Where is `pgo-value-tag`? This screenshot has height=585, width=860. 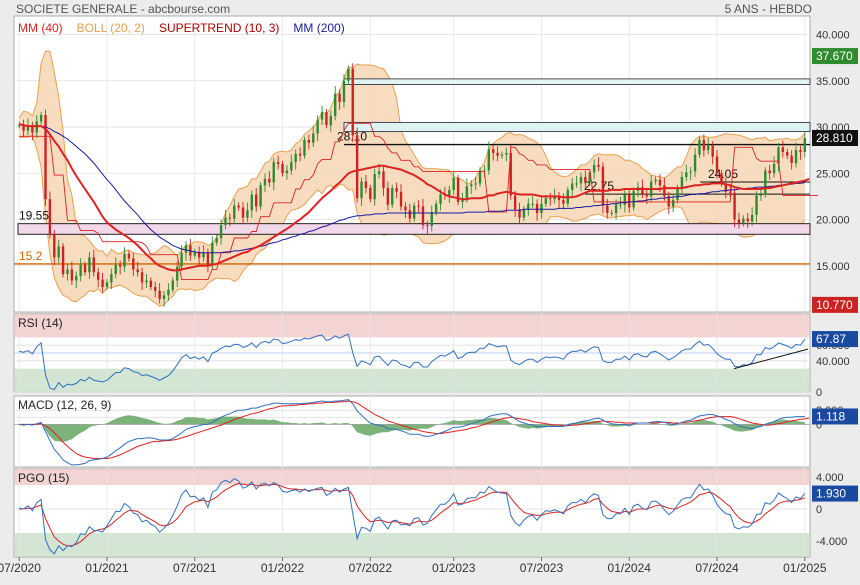
pgo-value-tag is located at coordinates (835, 493).